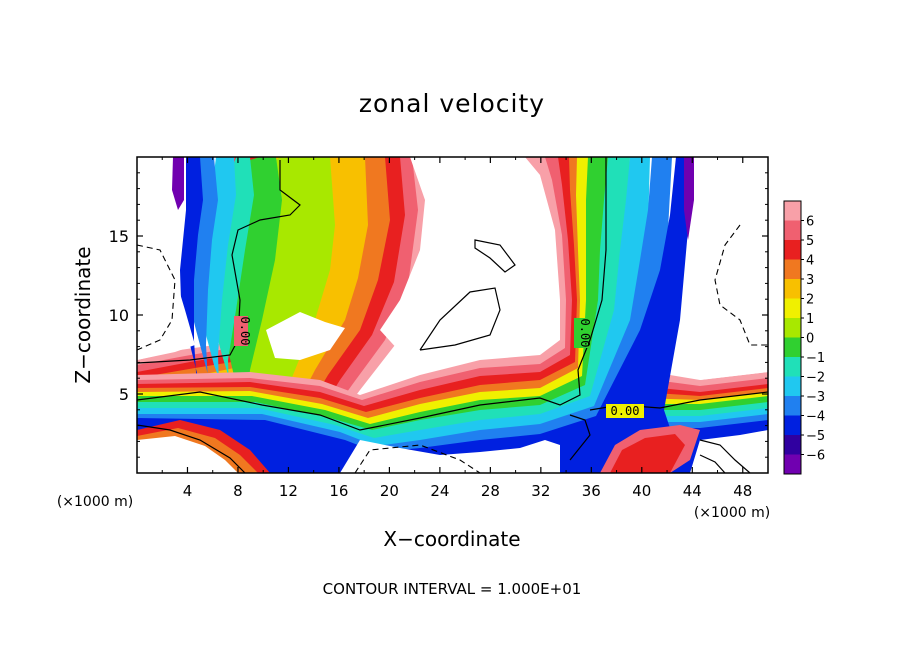 The height and width of the screenshot is (654, 904). I want to click on y-axis-label: Z−coordinate, so click(83, 314).